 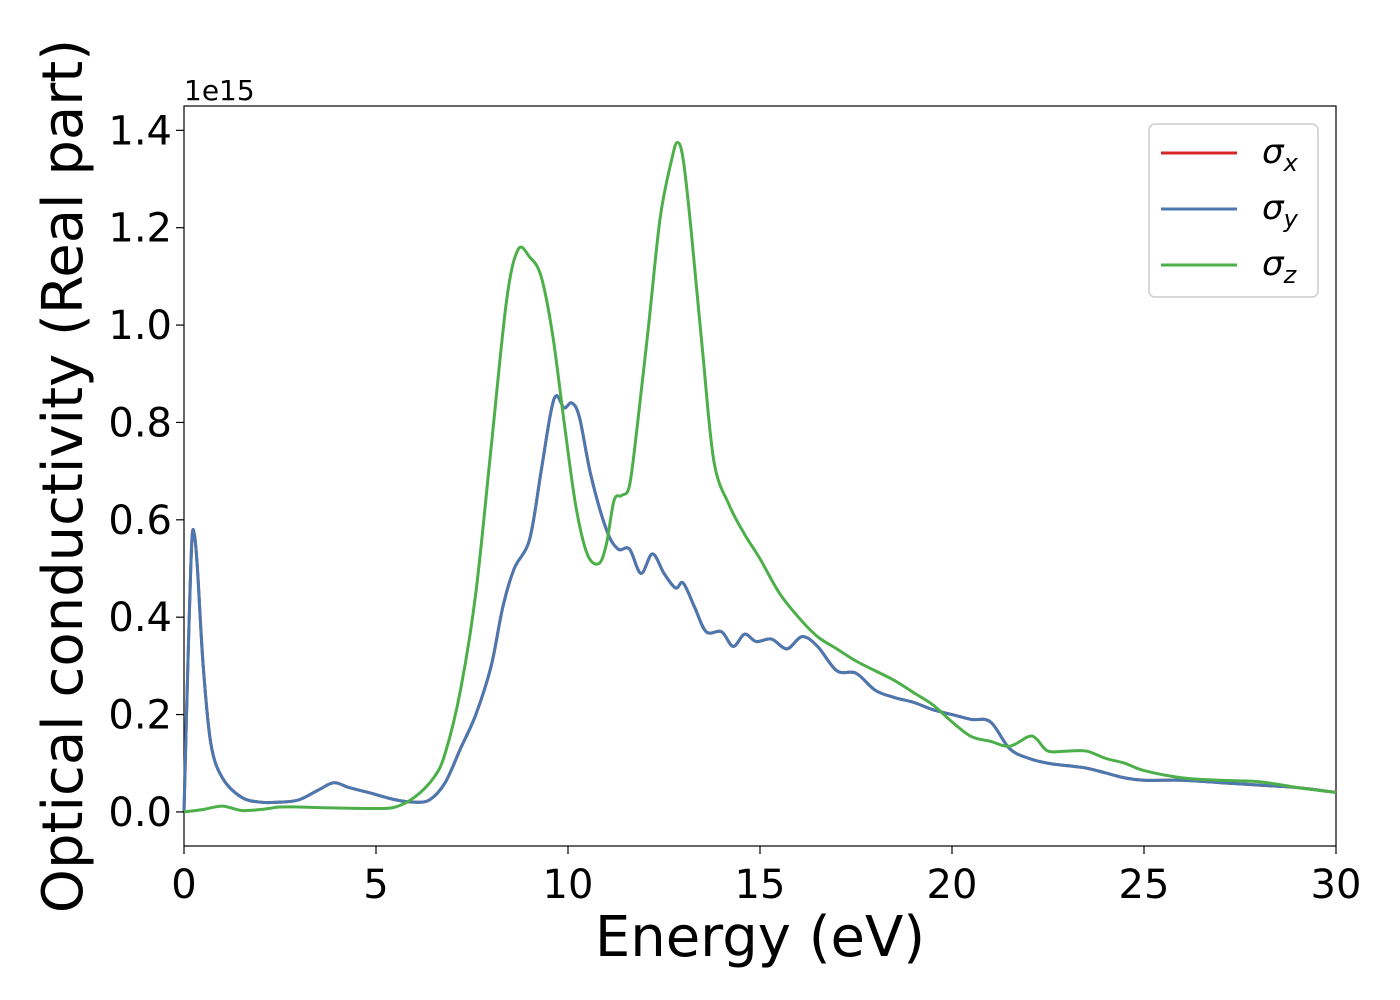 What do you see at coordinates (63, 476) in the screenshot?
I see `y-axis-title: Optical conductivity (Real part)` at bounding box center [63, 476].